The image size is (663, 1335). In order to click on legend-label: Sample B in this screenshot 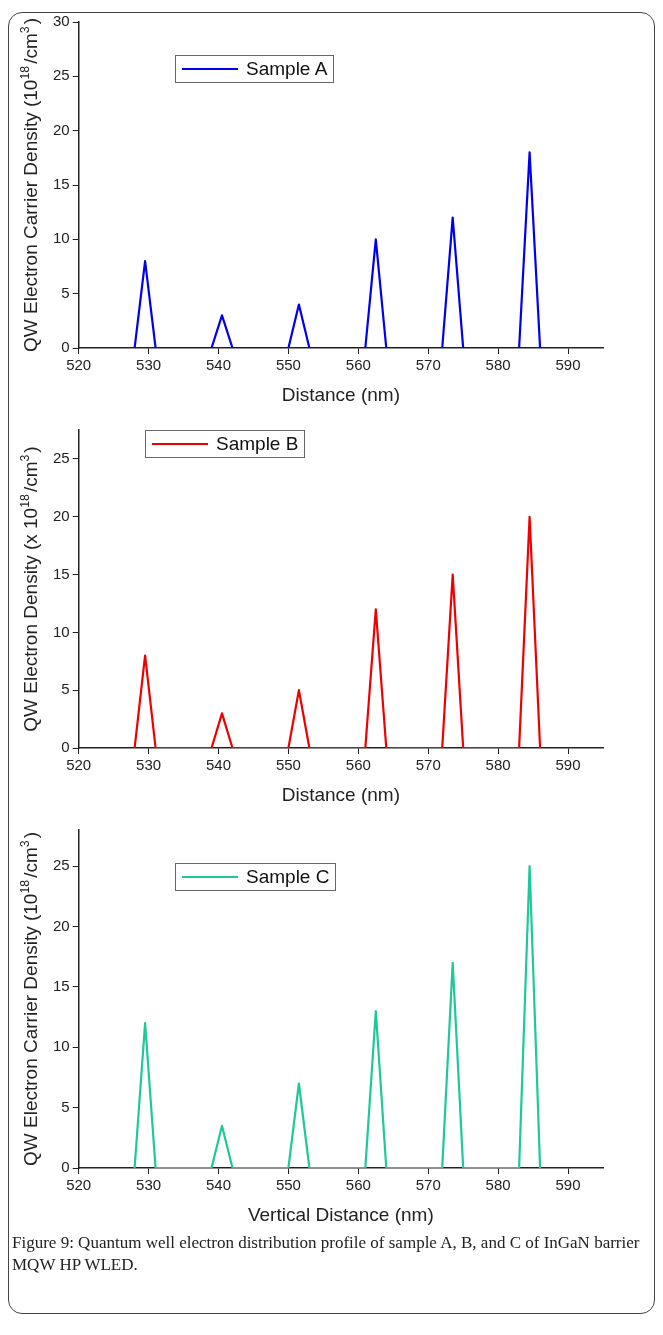, I will do `click(257, 444)`.